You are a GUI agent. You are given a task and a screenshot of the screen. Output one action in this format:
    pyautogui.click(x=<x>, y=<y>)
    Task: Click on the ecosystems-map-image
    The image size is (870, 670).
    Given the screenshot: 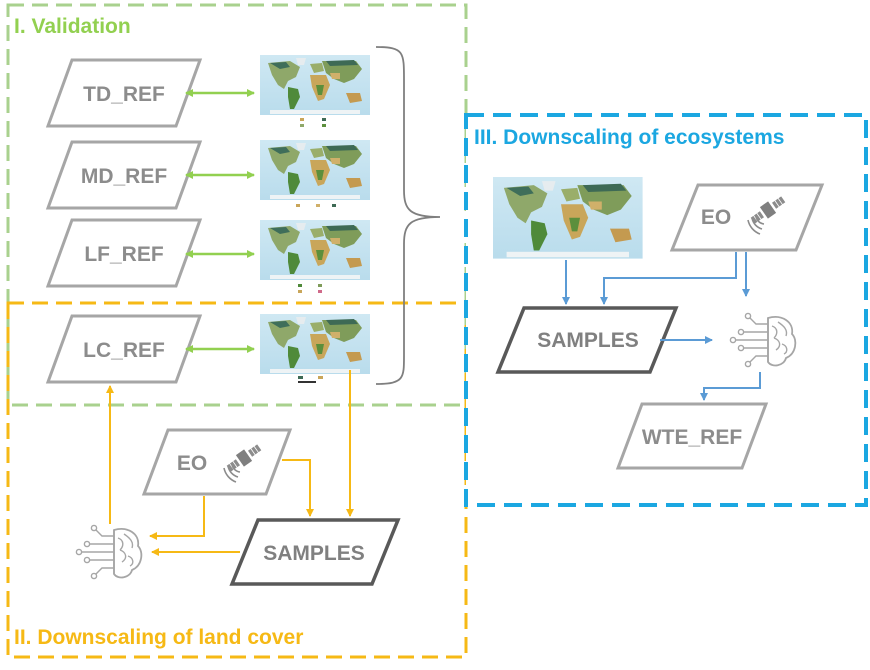 What is the action you would take?
    pyautogui.click(x=568, y=218)
    